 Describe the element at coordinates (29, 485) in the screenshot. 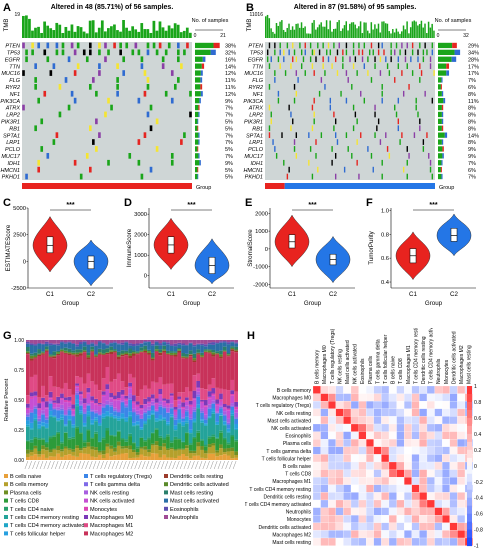

I see `legend-label: B cells memory` at that location.